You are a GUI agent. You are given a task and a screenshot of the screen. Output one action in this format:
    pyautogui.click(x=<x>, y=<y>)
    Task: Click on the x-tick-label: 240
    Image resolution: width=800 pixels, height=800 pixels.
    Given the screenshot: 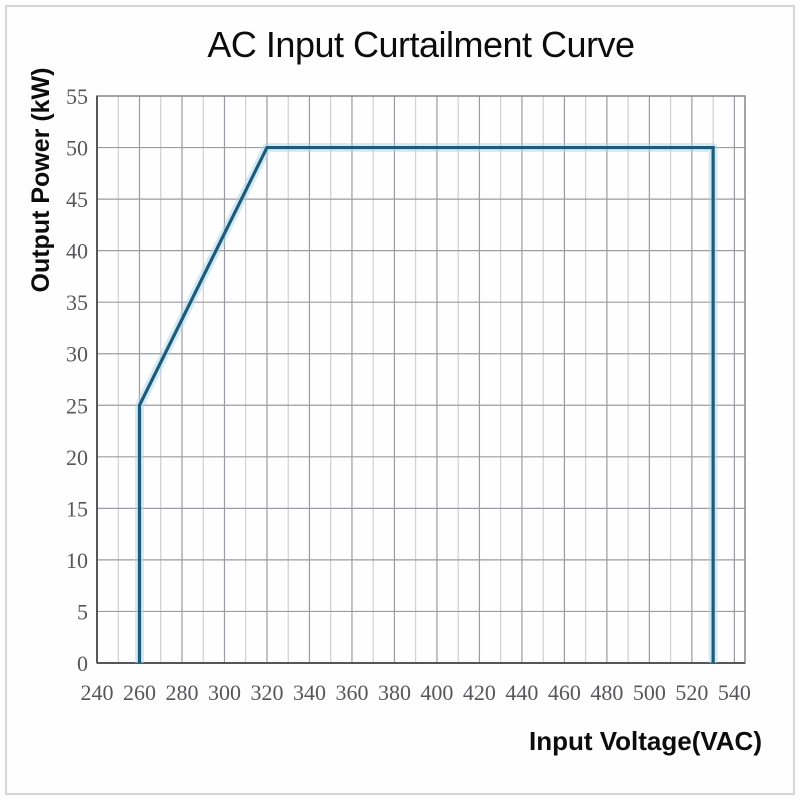 What is the action you would take?
    pyautogui.click(x=97, y=692)
    